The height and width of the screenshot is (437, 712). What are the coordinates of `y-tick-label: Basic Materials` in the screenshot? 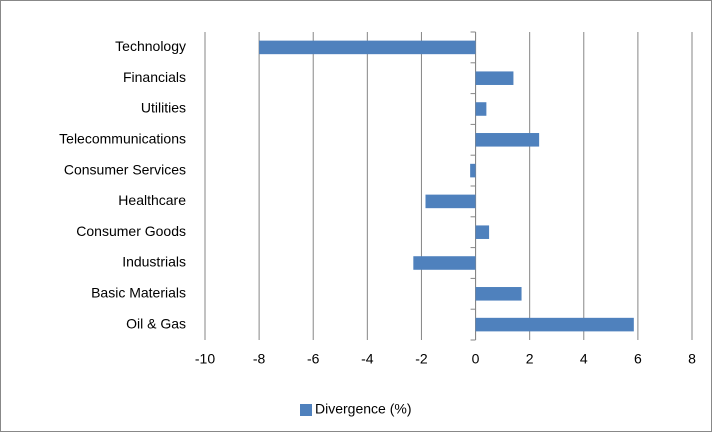 It's located at (138, 293).